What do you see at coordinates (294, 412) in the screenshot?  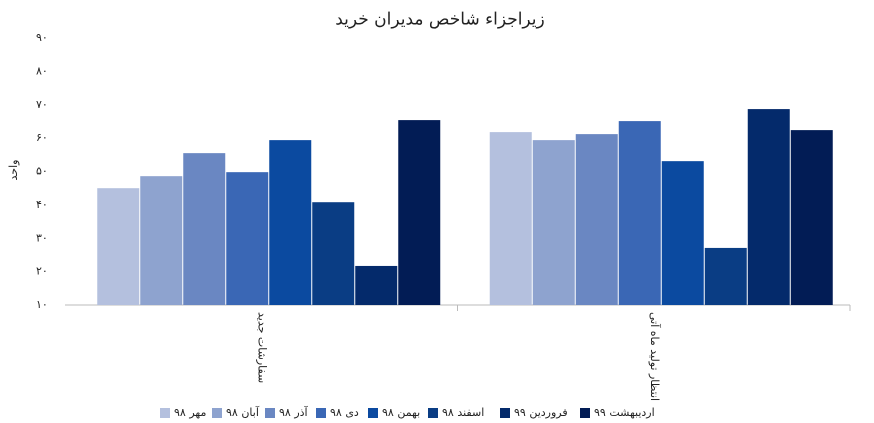 I see `legend-label: آذر ۹۸` at bounding box center [294, 412].